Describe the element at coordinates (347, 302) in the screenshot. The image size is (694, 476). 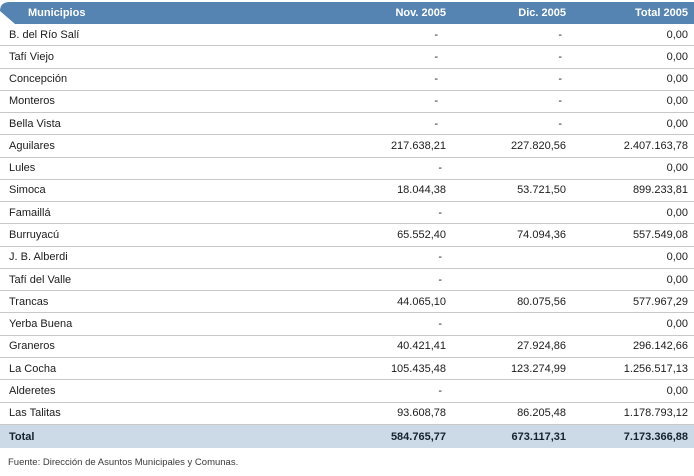
I see `table-row: Trancas 44.065,10 80.075,56 577.967,29` at that location.